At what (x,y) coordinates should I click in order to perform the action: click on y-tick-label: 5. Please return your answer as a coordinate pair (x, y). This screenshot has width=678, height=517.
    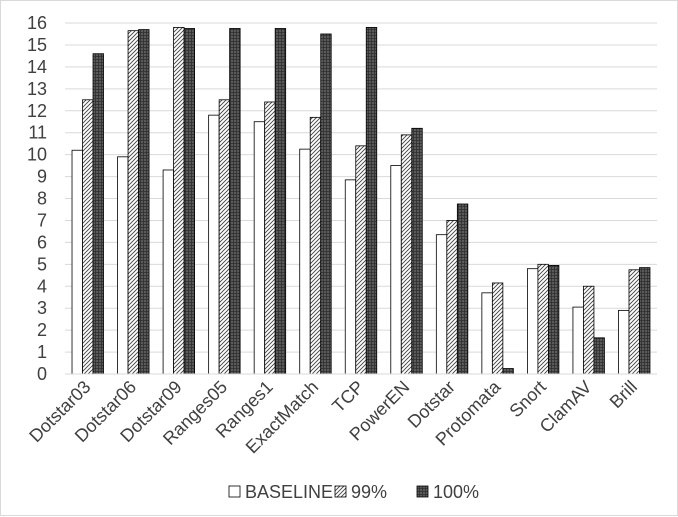
    Looking at the image, I should click on (42, 264).